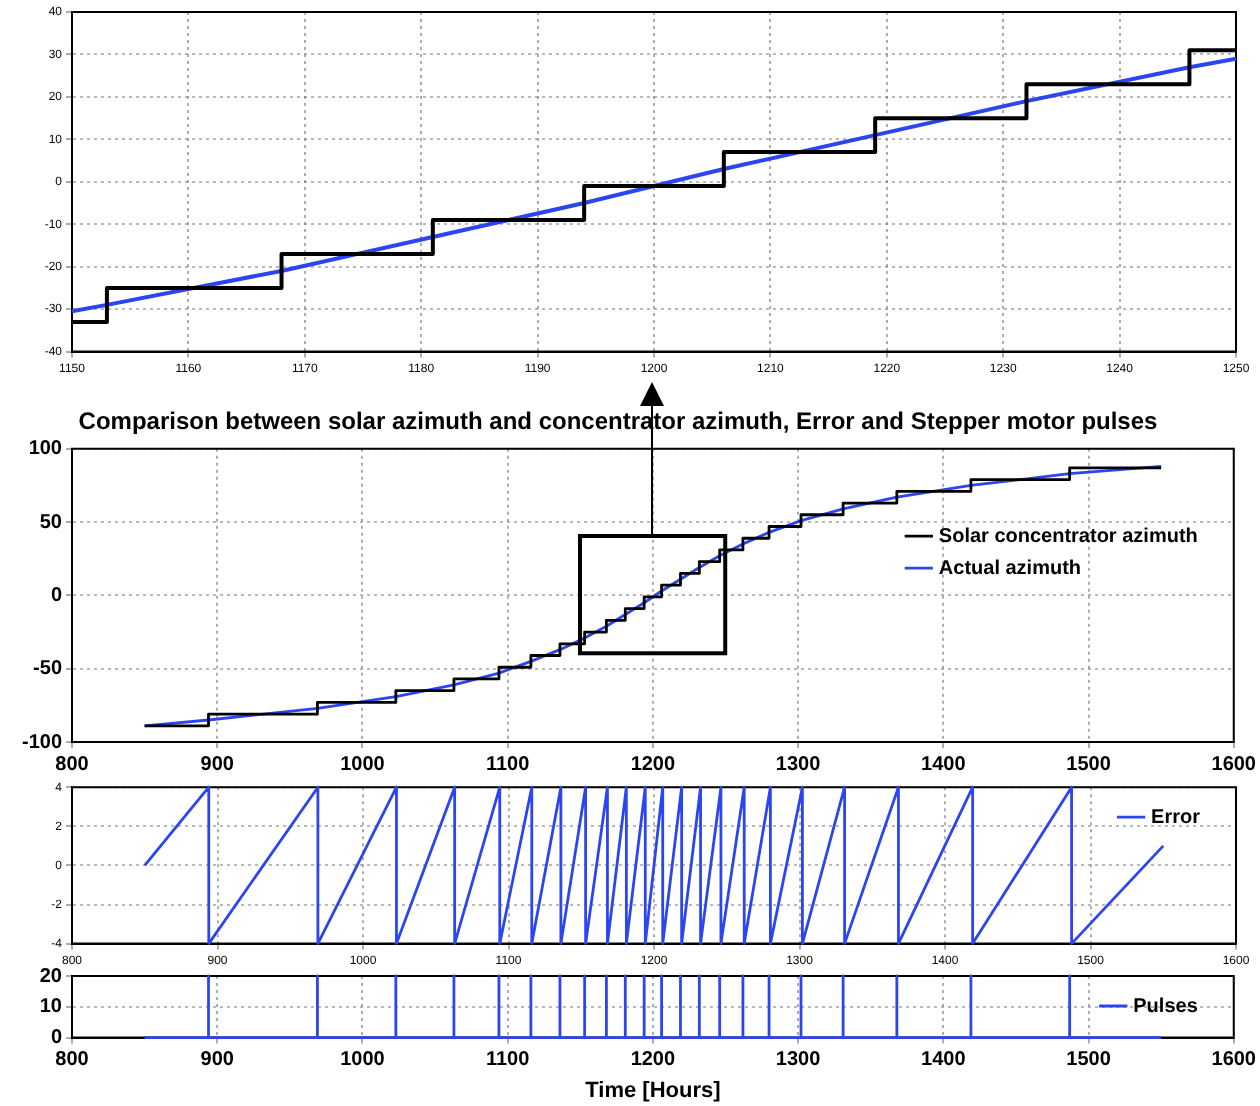 The image size is (1260, 1106). Describe the element at coordinates (42, 742) in the screenshot. I see `y-tick-label: -100` at that location.